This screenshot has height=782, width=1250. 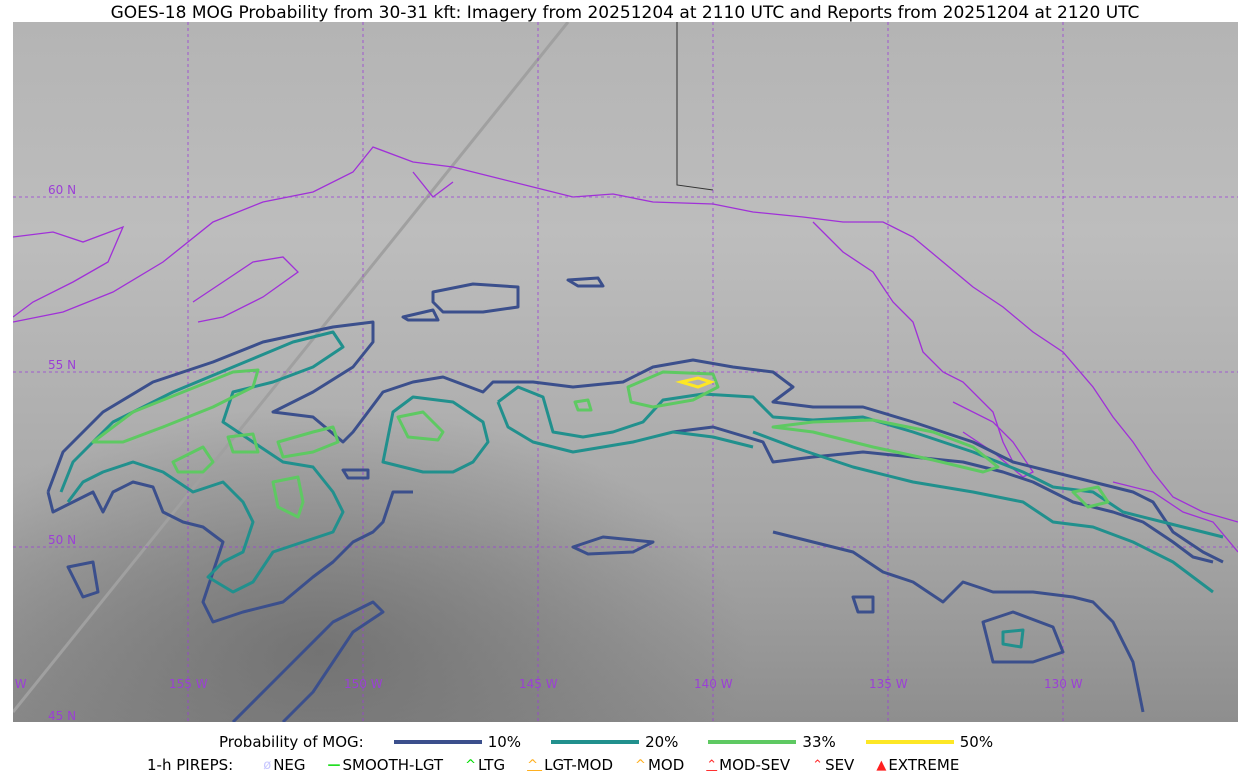 I want to click on lat-label-50n: 50 N, so click(x=62, y=540).